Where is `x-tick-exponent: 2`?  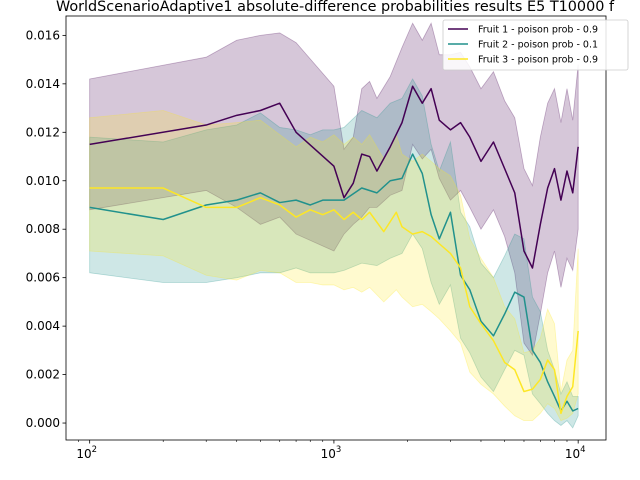 x-tick-exponent: 2 is located at coordinates (94, 450).